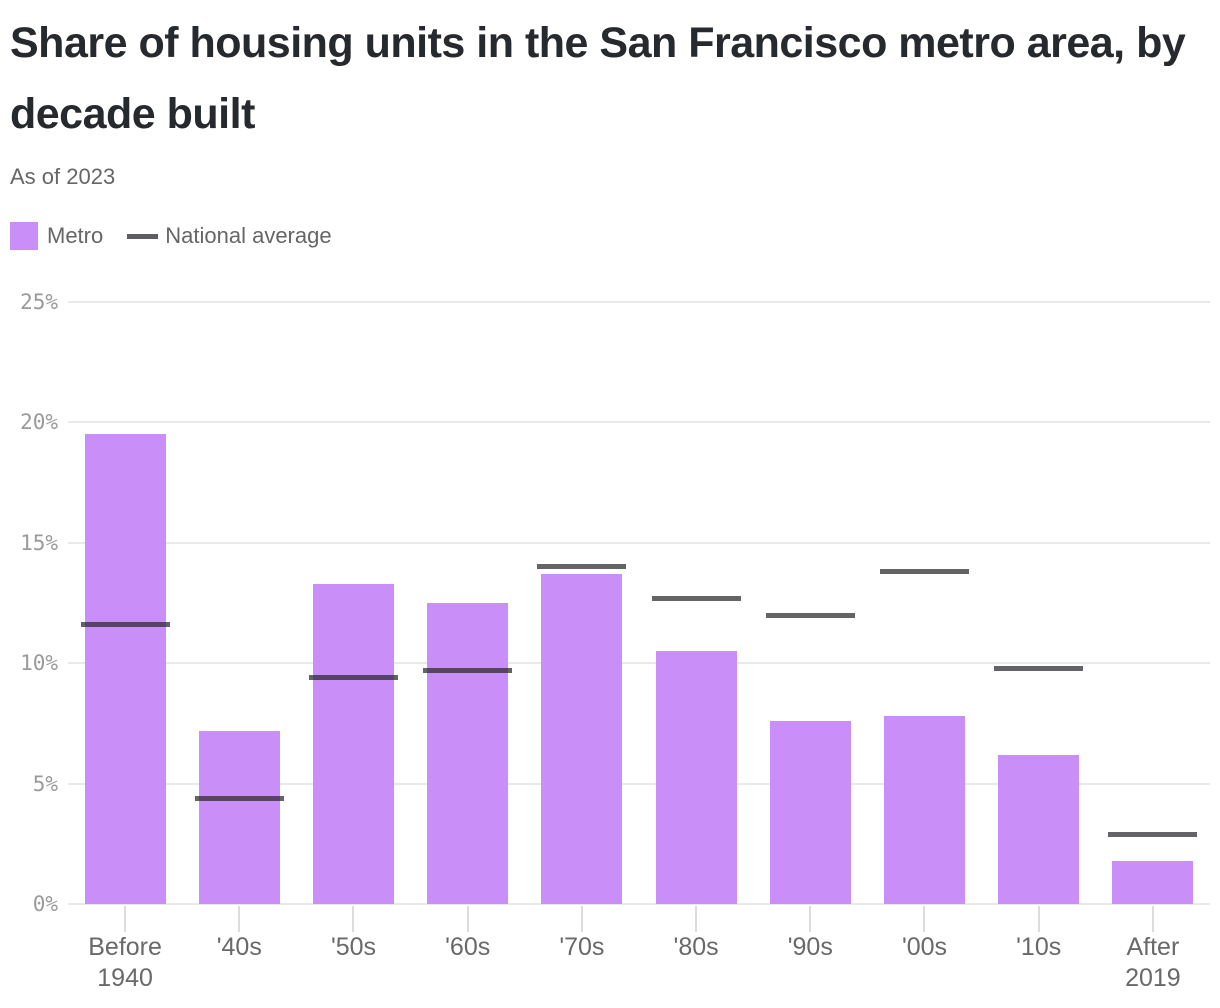 The width and height of the screenshot is (1220, 1008). I want to click on legend-metro-label: Metro, so click(75, 235).